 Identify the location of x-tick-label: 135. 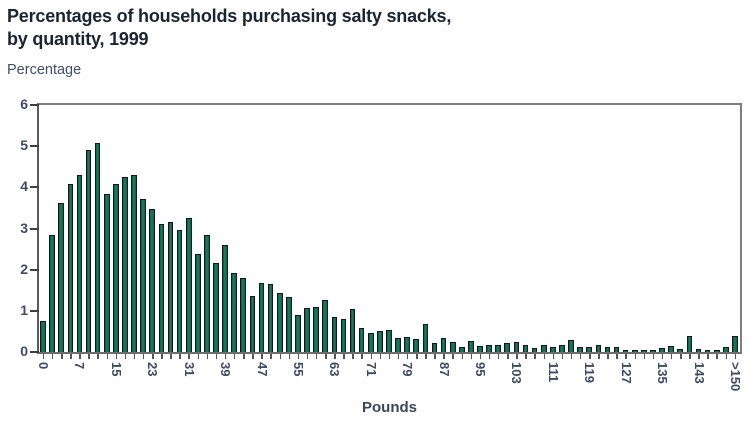
(663, 373).